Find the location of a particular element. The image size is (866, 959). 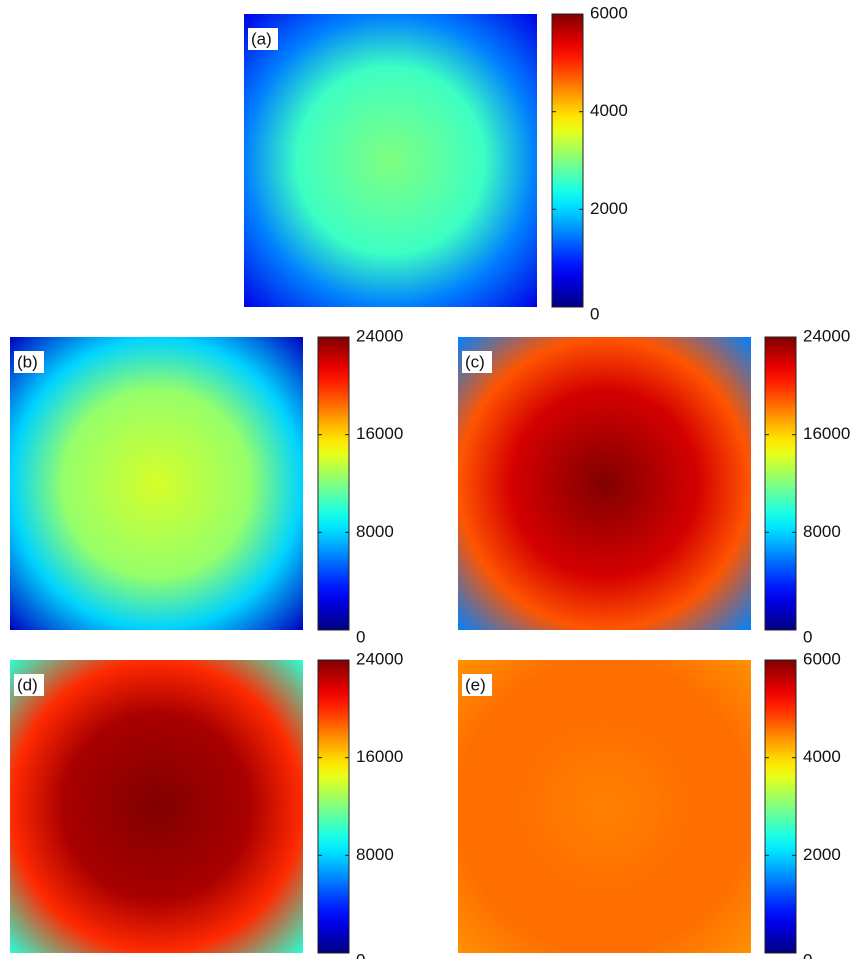

panel-label: (d) is located at coordinates (27, 684).